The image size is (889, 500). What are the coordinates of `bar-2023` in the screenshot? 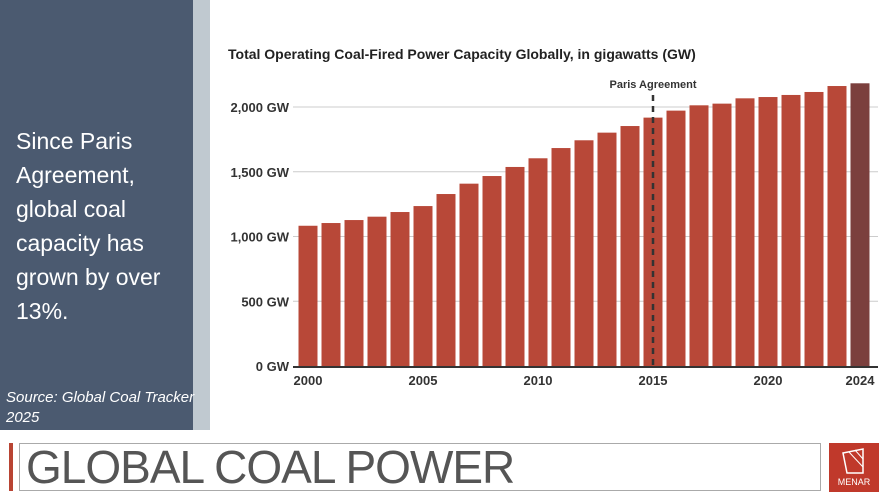 It's located at (837, 226).